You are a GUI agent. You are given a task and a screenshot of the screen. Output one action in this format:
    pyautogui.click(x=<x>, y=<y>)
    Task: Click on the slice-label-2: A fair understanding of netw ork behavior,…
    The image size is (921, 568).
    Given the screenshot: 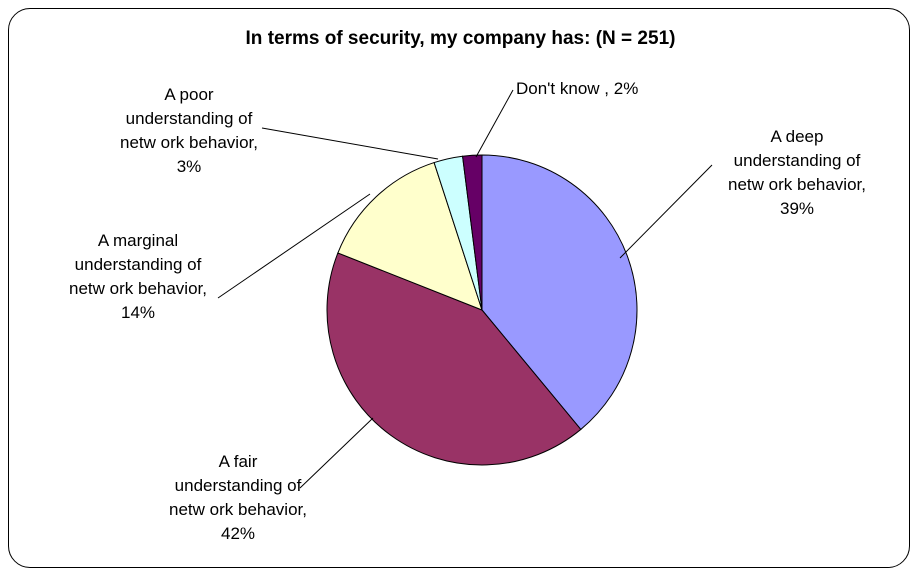 What is the action you would take?
    pyautogui.click(x=238, y=497)
    